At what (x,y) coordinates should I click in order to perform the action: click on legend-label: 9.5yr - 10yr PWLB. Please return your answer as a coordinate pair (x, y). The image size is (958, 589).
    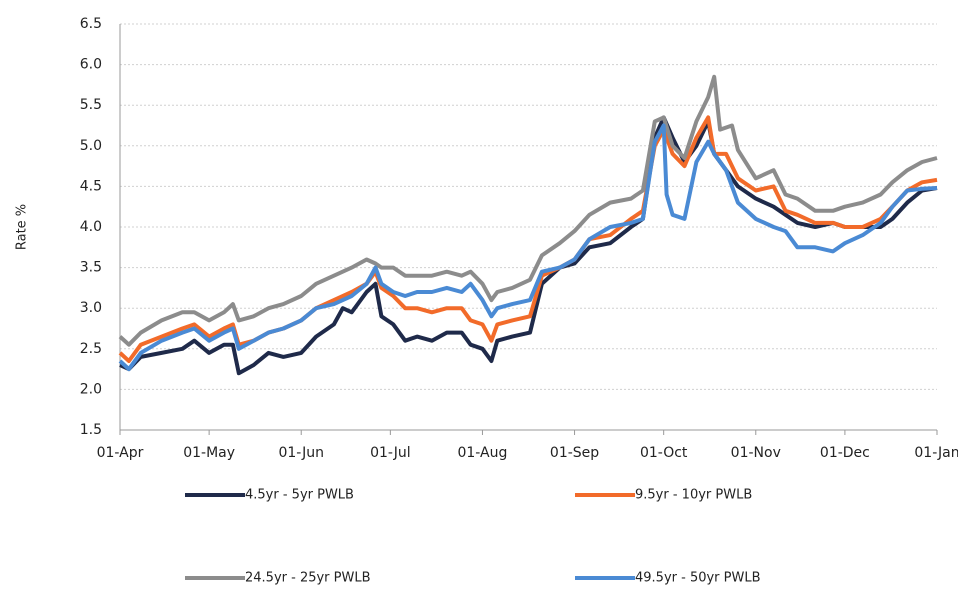
    Looking at the image, I should click on (693, 495).